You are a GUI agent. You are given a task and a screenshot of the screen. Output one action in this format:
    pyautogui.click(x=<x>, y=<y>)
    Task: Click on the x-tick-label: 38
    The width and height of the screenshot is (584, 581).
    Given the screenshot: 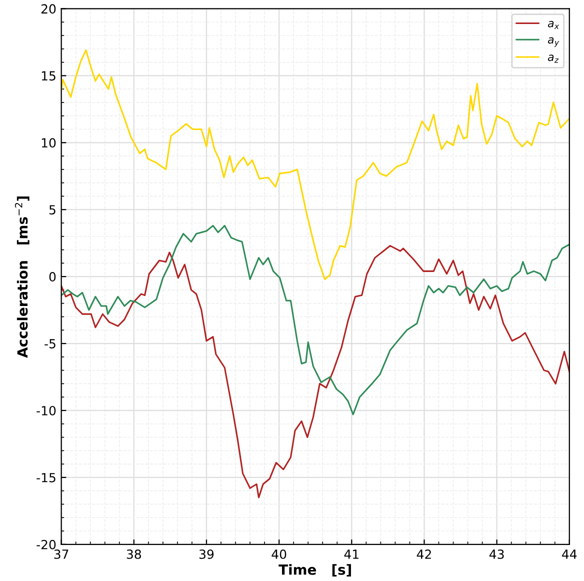 What is the action you would take?
    pyautogui.click(x=133, y=554)
    